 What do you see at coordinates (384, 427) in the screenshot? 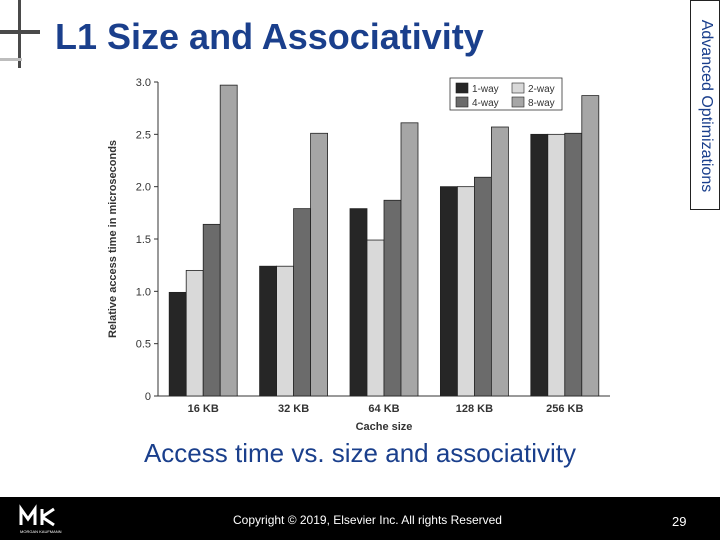
I see `x-axis-label: Cache size` at bounding box center [384, 427].